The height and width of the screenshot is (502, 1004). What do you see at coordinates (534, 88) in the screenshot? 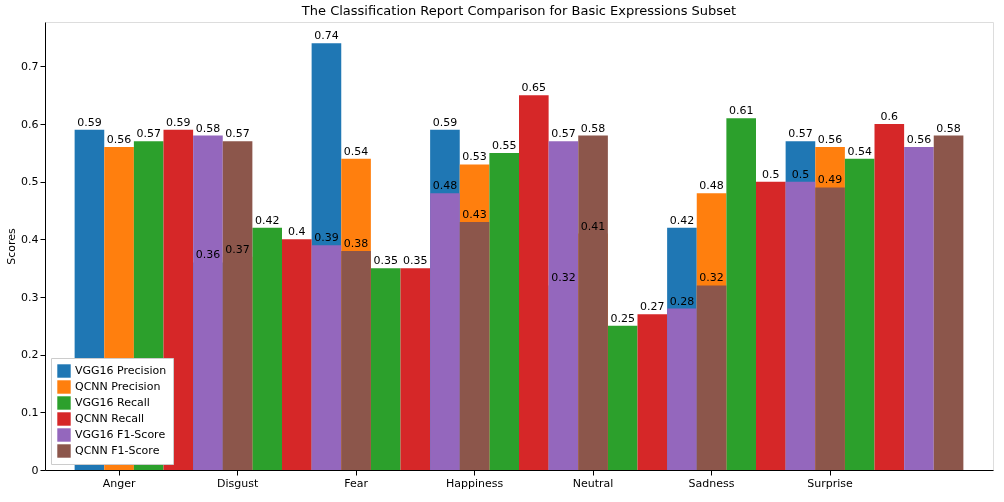
I see `data-label: 0.65` at bounding box center [534, 88].